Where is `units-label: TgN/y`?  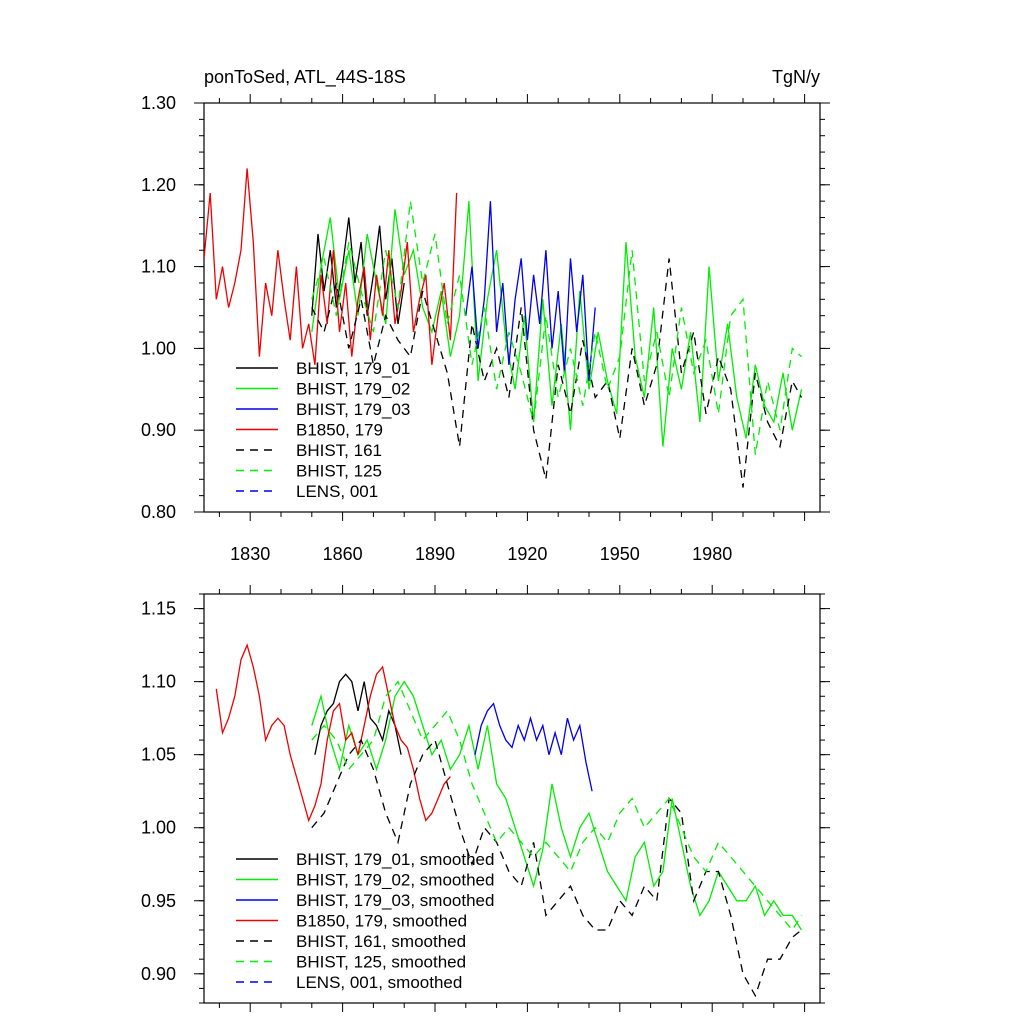
units-label: TgN/y is located at coordinates (796, 77).